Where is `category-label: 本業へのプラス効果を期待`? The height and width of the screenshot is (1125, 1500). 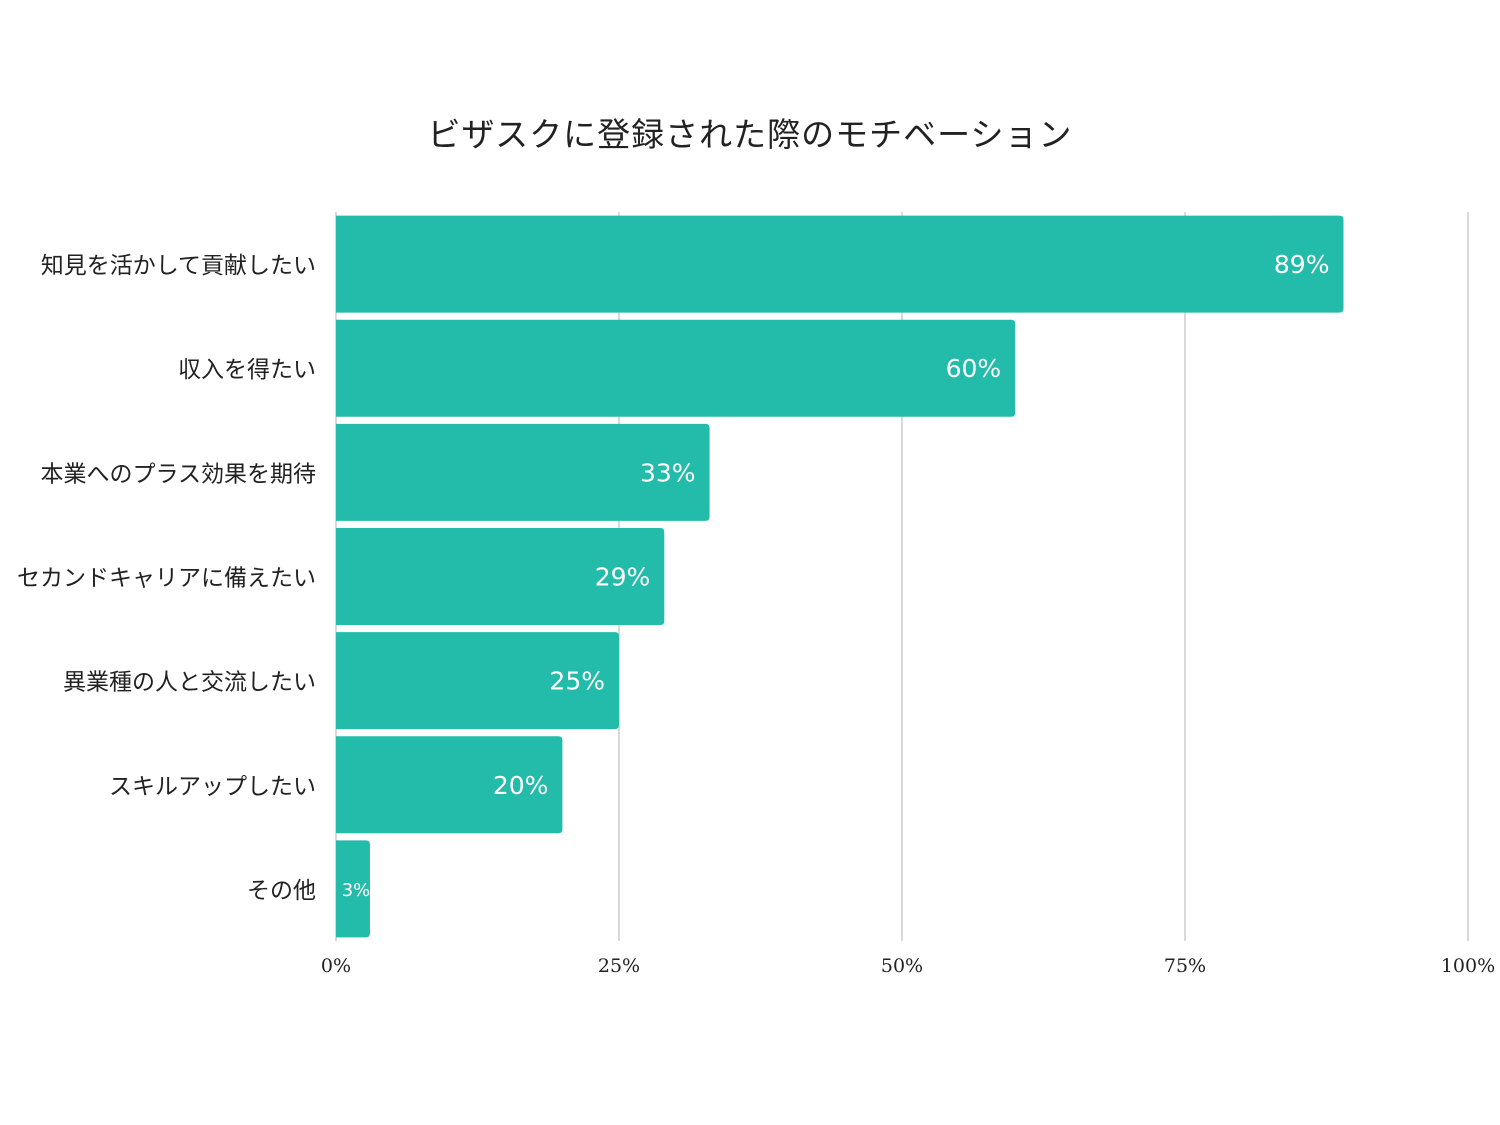
category-label: 本業へのプラス効果を期待 is located at coordinates (178, 474).